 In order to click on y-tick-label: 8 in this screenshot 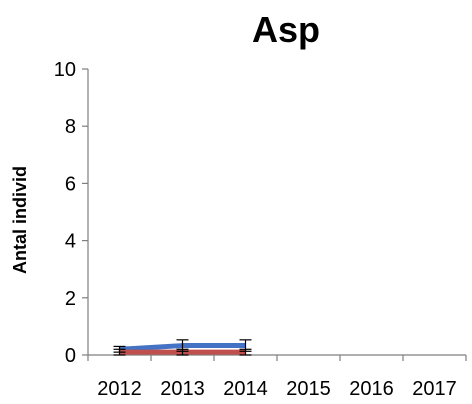, I will do `click(70, 127)`.